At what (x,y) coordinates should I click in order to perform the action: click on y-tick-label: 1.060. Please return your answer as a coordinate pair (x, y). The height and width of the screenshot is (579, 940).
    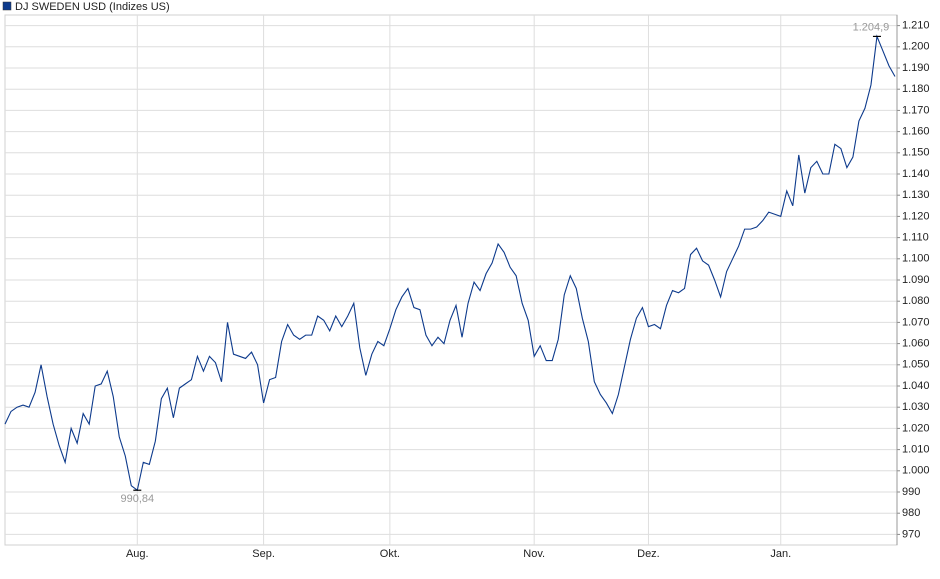
    Looking at the image, I should click on (916, 344).